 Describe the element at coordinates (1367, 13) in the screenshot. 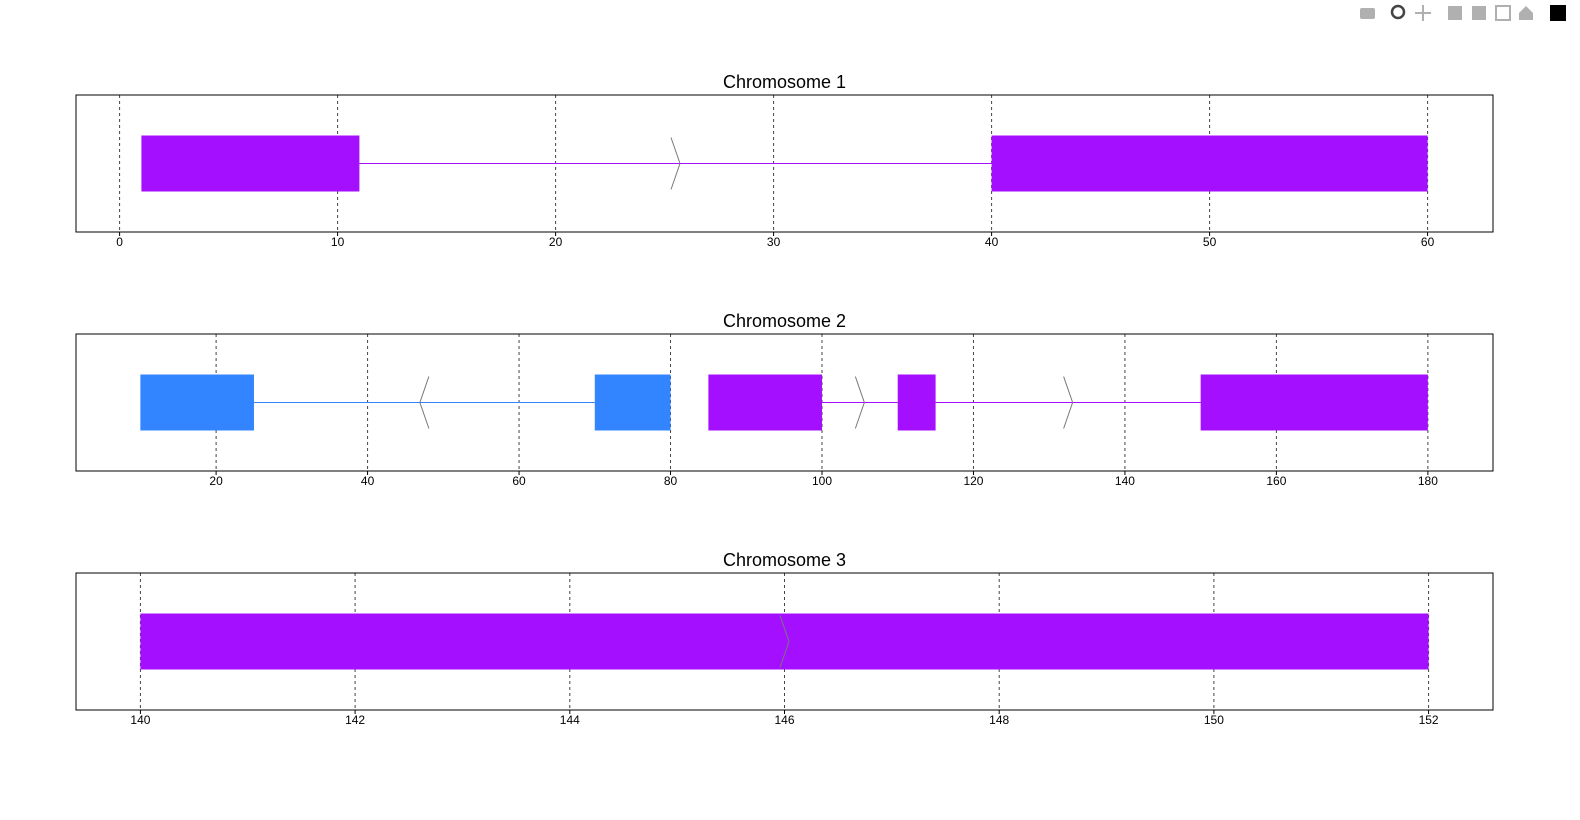

I see `camera-button` at that location.